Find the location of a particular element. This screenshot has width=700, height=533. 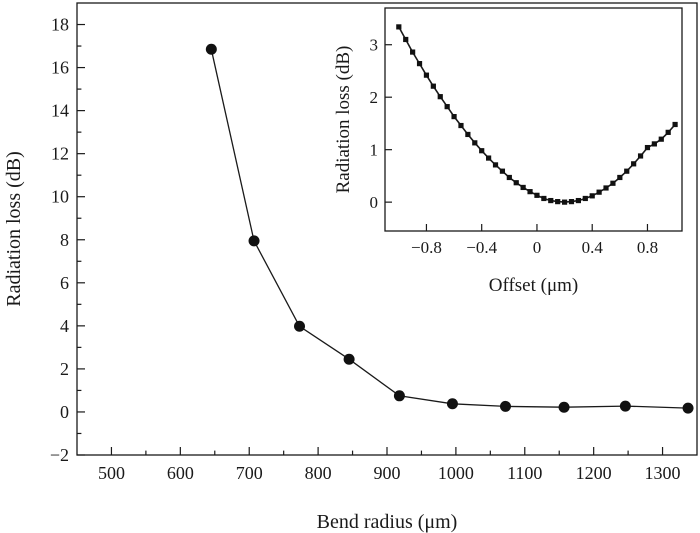

main-y-axis-label: Radiation loss (dB) is located at coordinates (14, 229).